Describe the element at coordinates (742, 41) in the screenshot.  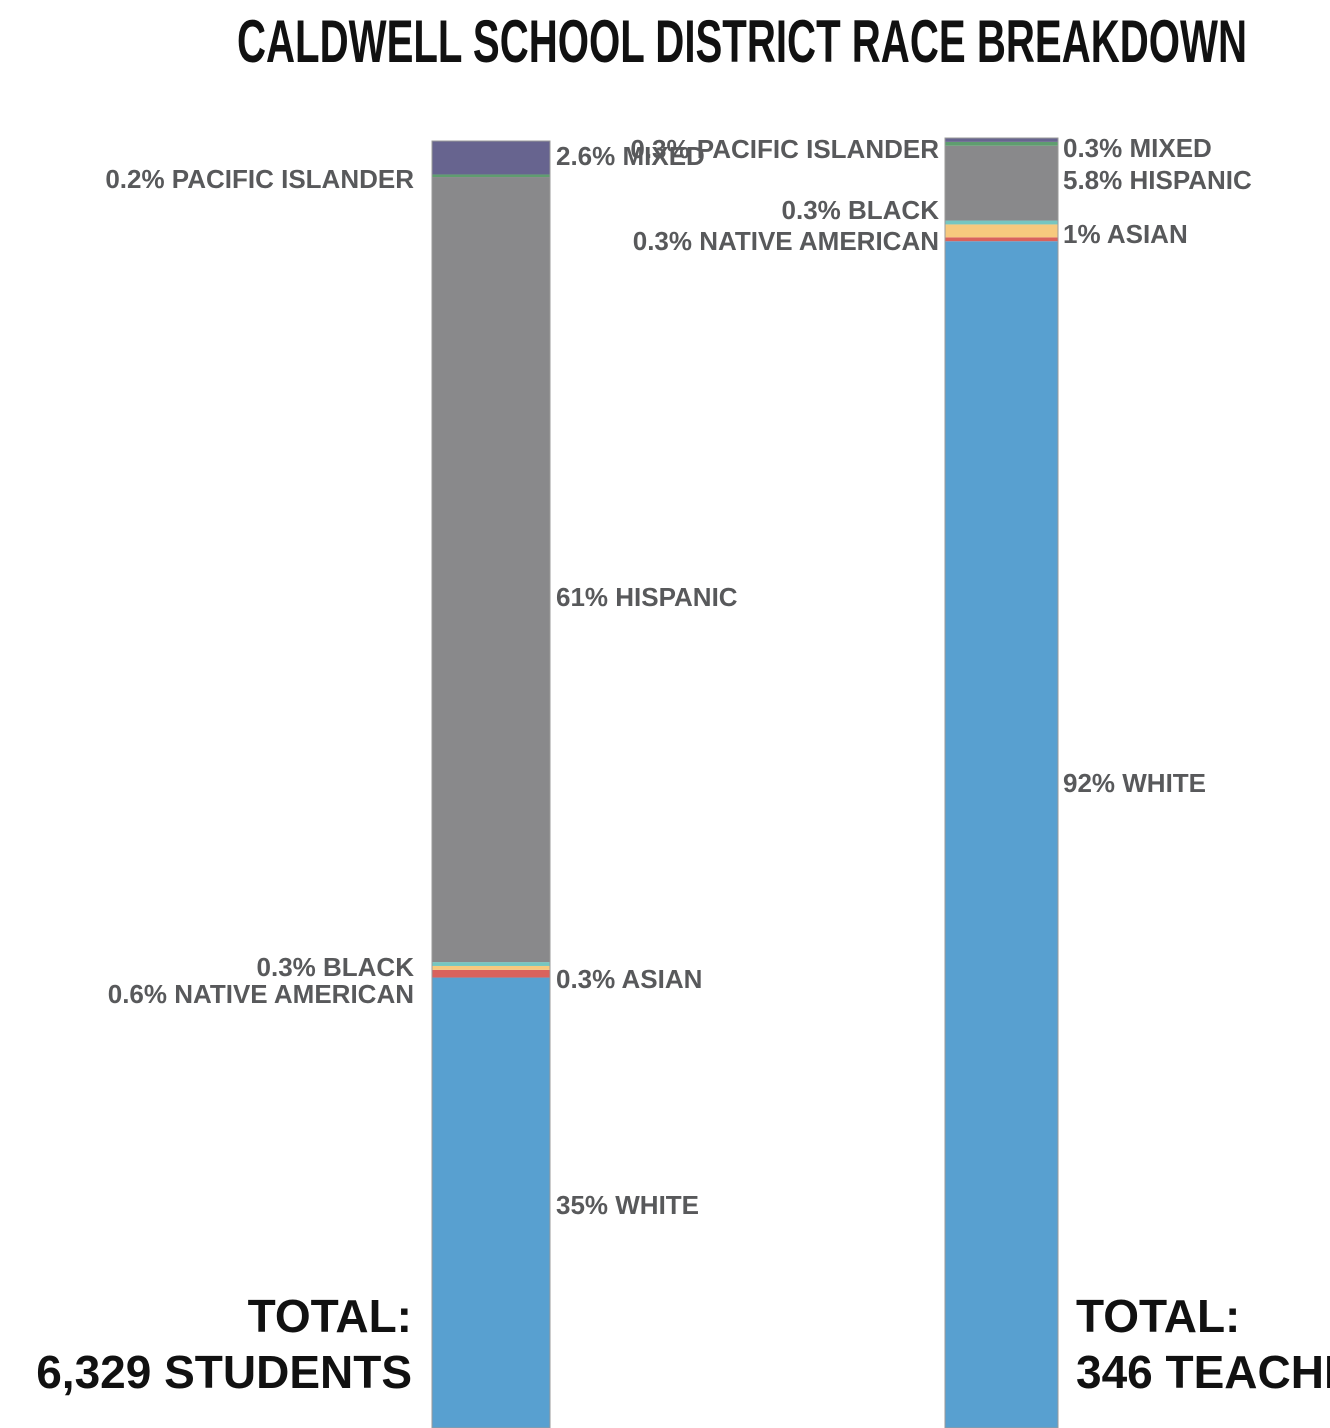
I see `chart-title: CALDWELL SCHOOL DISTRICT RACE BREAKDOWN` at that location.